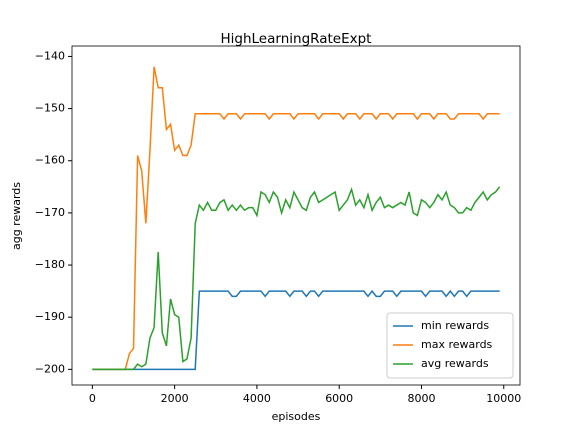 This screenshot has height=432, width=576. What do you see at coordinates (92, 398) in the screenshot?
I see `x-tick-label: 0` at bounding box center [92, 398].